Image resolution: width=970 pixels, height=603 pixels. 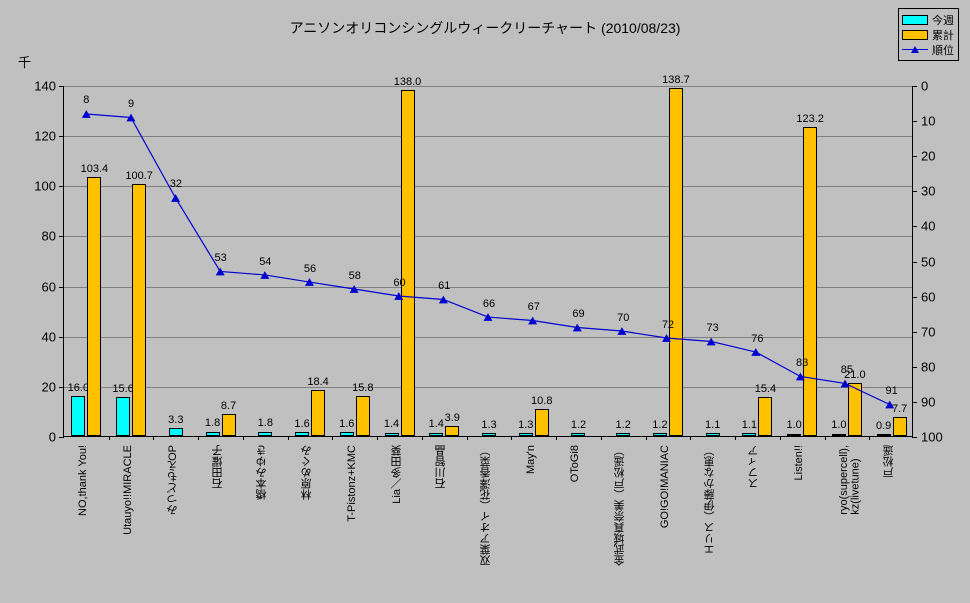 What do you see at coordinates (749, 425) in the screenshot?
I see `bar-value-label: 1.1` at bounding box center [749, 425].